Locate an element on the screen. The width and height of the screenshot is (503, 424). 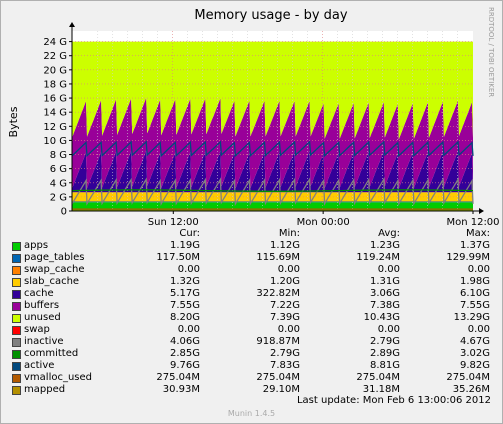
cur-value: 1.19G is located at coordinates (184, 245).